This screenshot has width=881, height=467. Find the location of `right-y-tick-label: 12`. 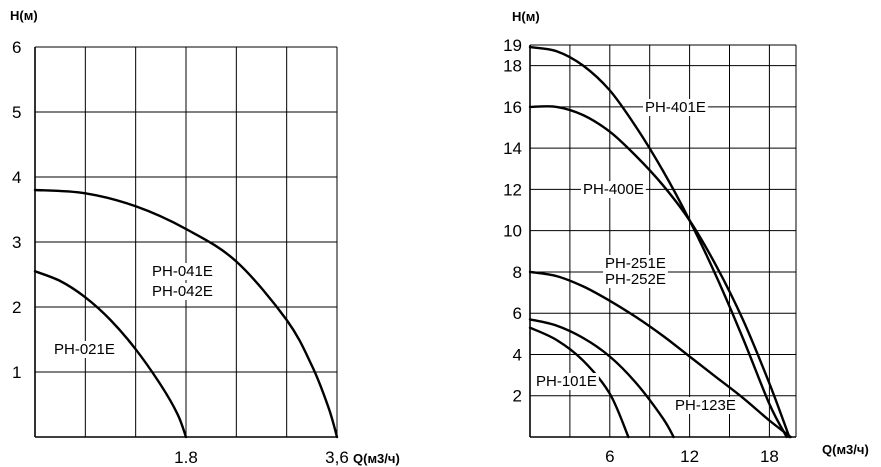

right-y-tick-label: 12 is located at coordinates (512, 189).